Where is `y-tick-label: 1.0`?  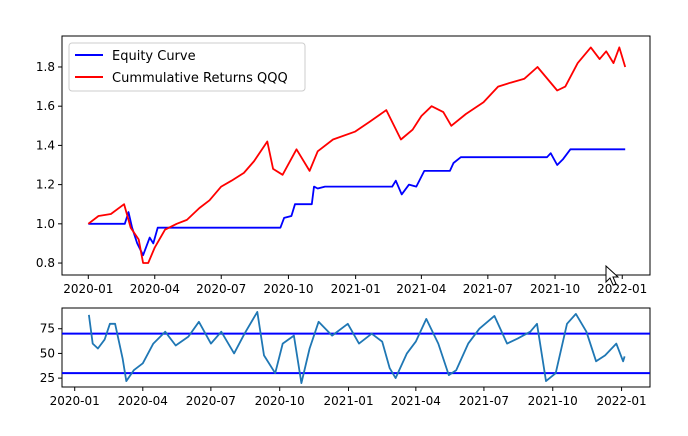
y-tick-label: 1.0 is located at coordinates (45, 224).